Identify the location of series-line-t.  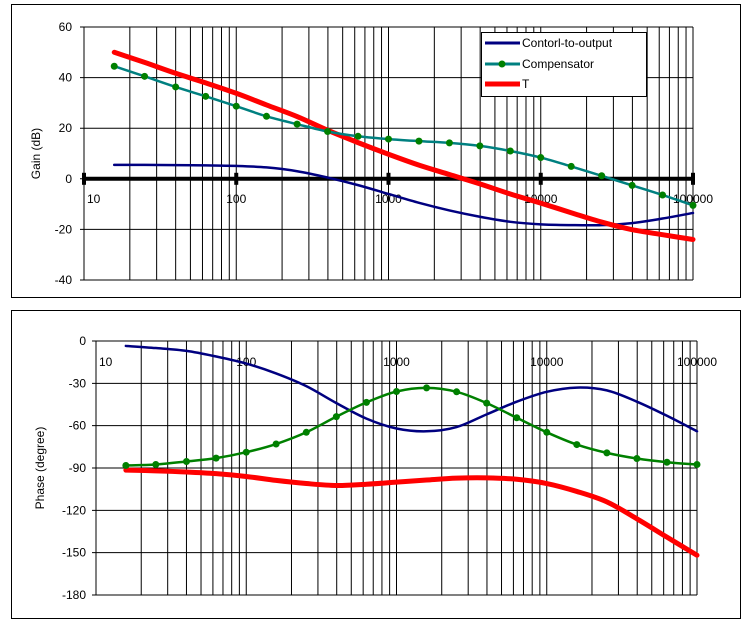
(411, 512).